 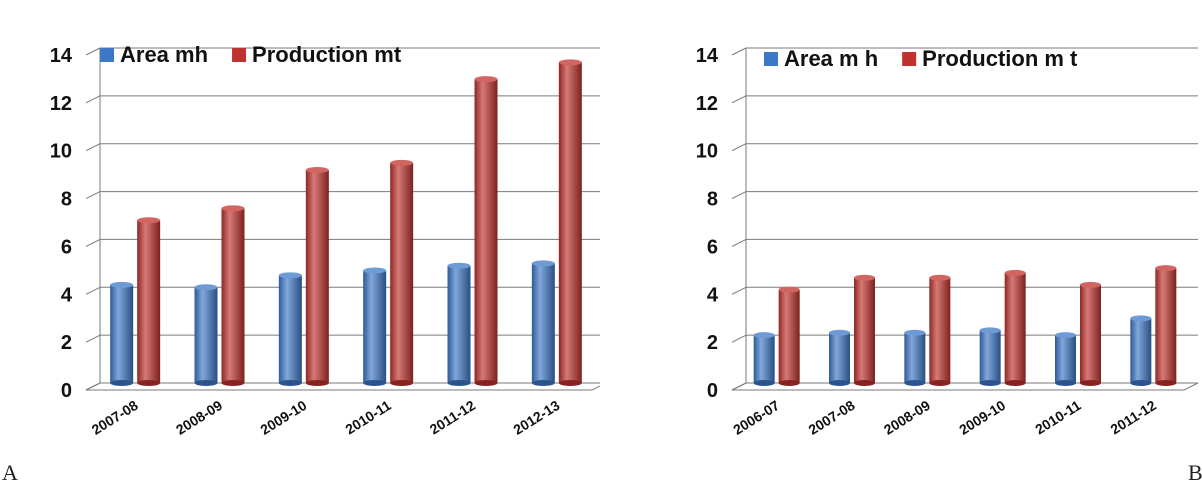 I want to click on x-tick-label: 2011-12, so click(x=1134, y=417).